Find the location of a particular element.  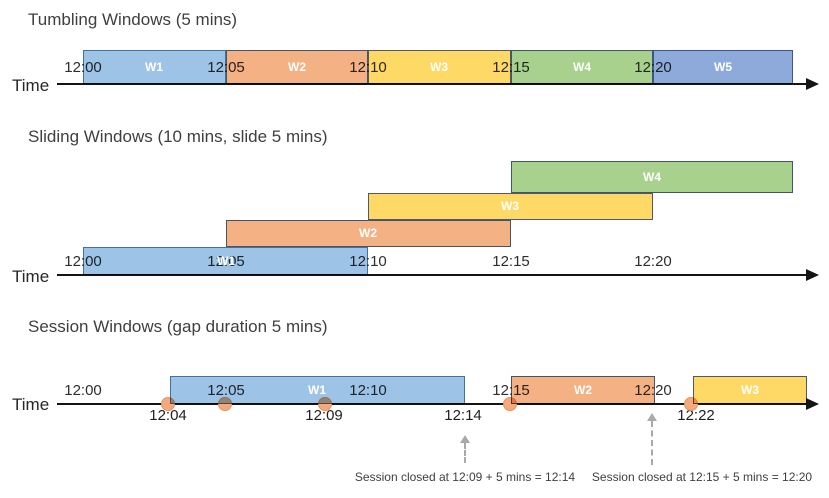

tumbling-window-w4-label: W4 is located at coordinates (582, 67).